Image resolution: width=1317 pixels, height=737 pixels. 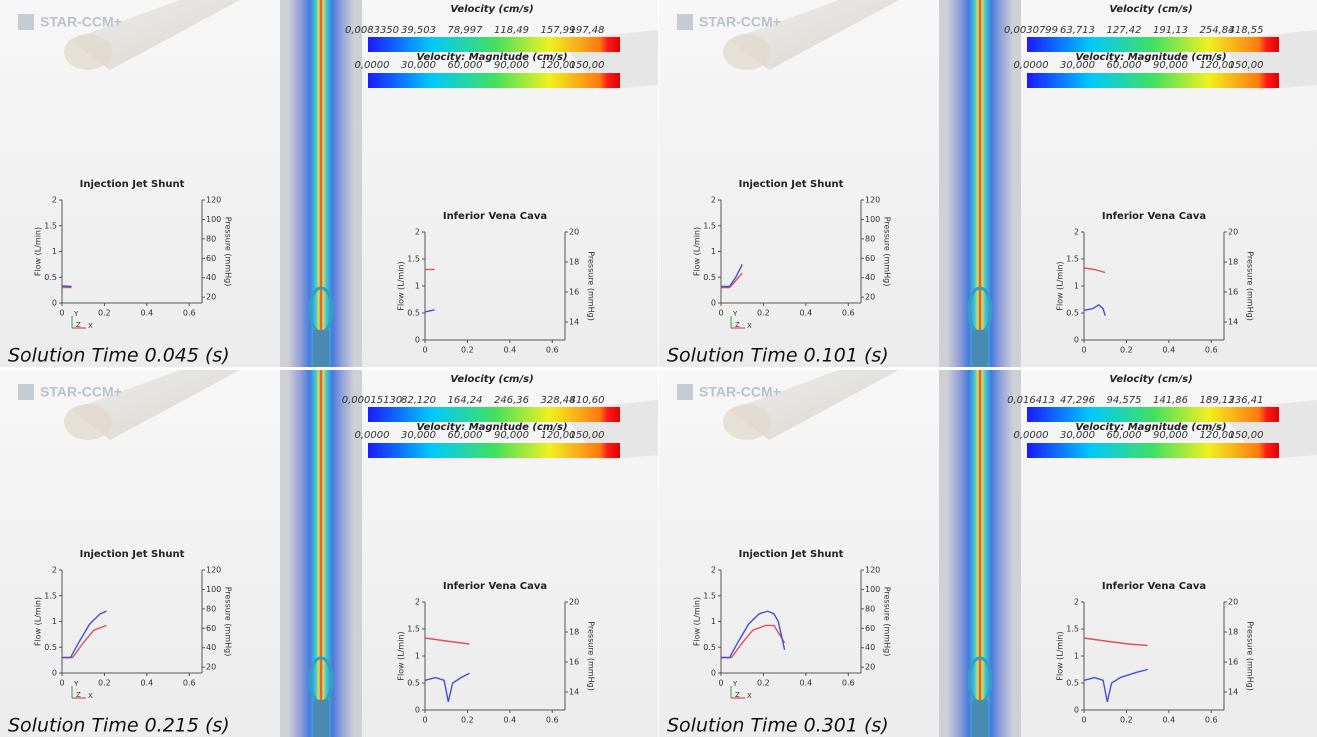 What do you see at coordinates (587, 400) in the screenshot?
I see `colorbar-label: 410,60` at bounding box center [587, 400].